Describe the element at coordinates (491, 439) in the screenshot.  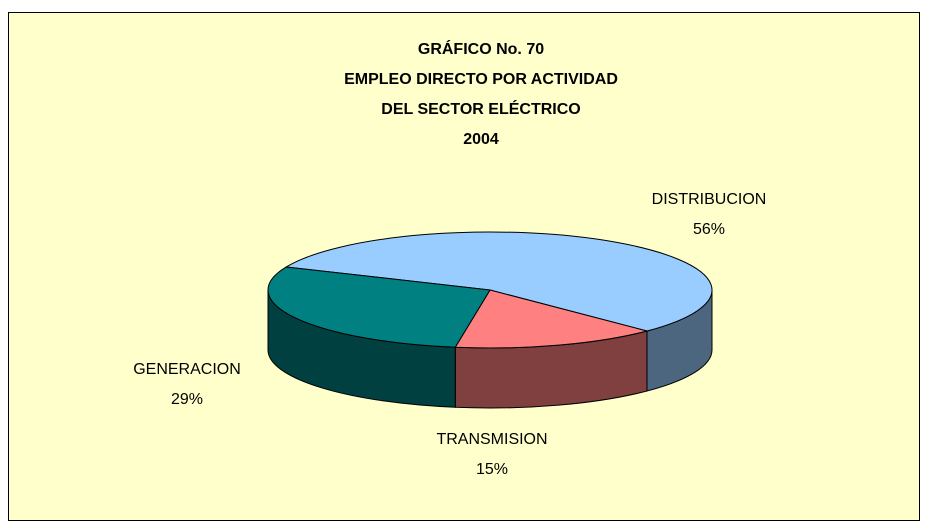
I see `slice-label: TRANSMISION` at that location.